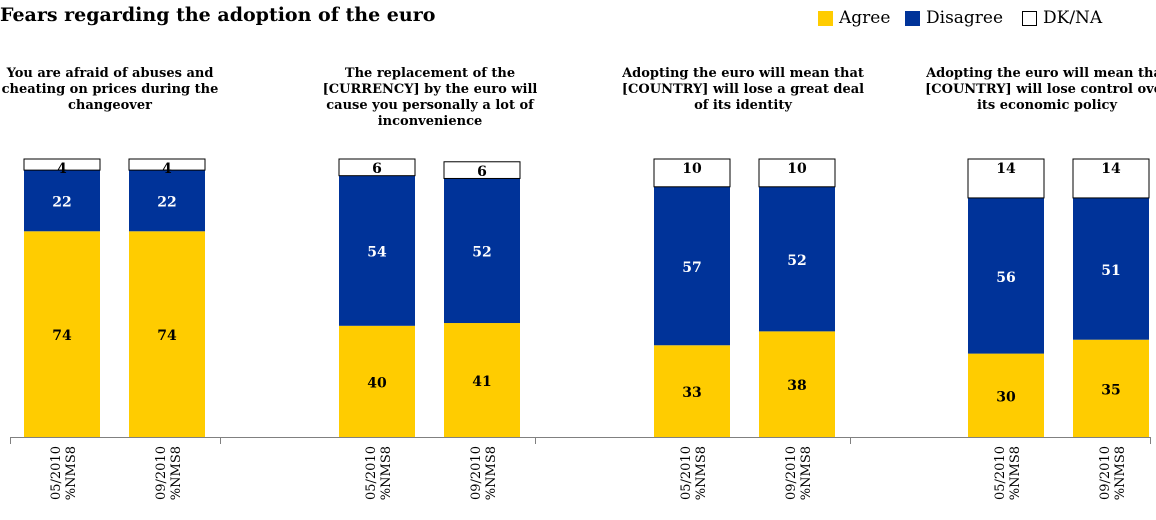  What do you see at coordinates (379, 473) in the screenshot?
I see `x-tick-label-g2-c1: 05/2010%NMS8` at bounding box center [379, 473].